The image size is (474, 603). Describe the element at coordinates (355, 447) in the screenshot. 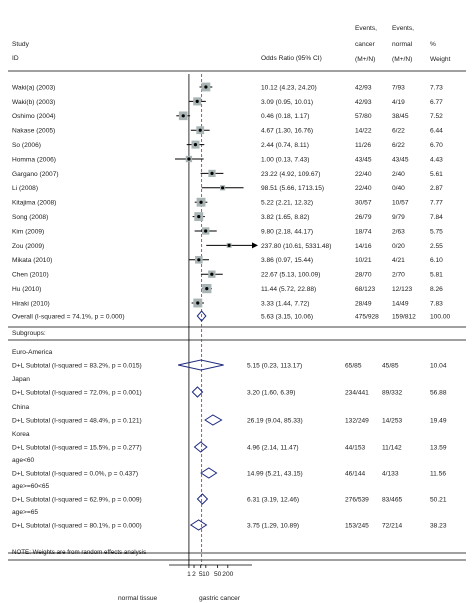

I see `subgroup-events-cancer: 44/153` at that location.